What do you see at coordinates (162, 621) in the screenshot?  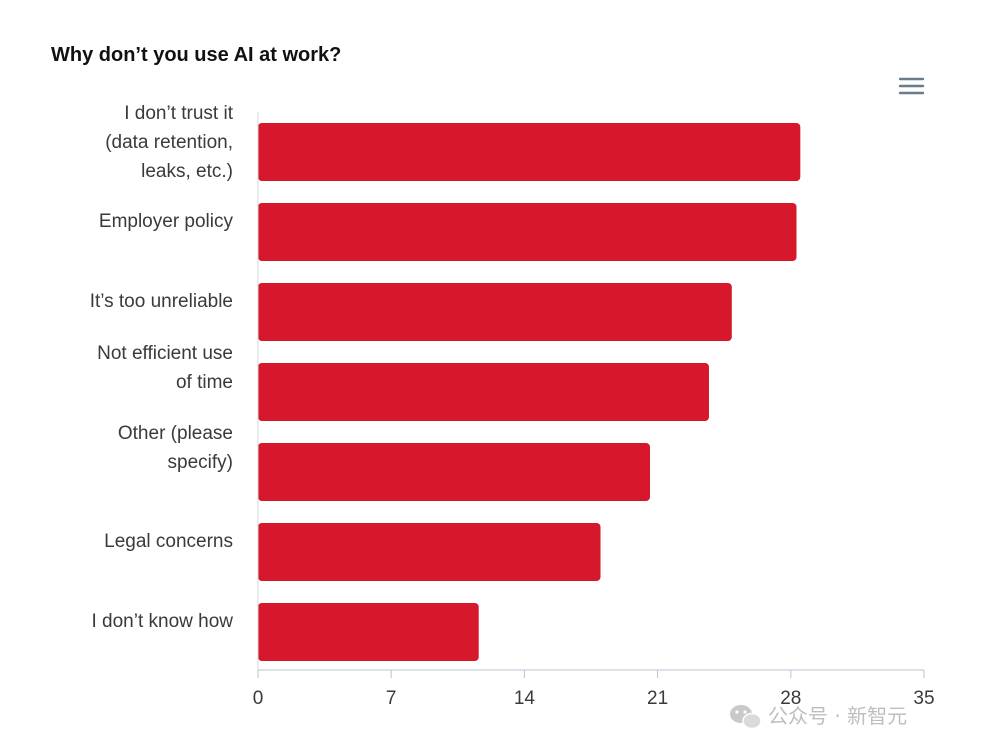 I see `category-label-6-line-0: I don’t know how` at bounding box center [162, 621].